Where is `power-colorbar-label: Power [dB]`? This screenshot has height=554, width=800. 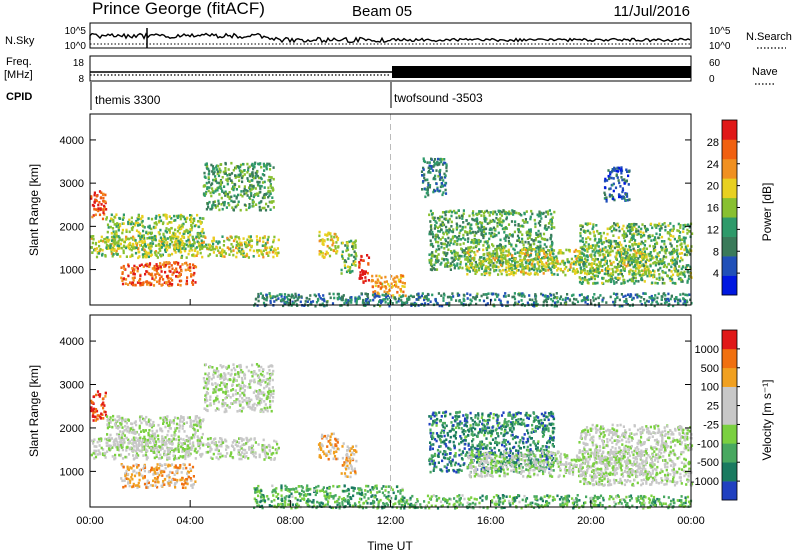 power-colorbar-label: Power [dB] is located at coordinates (767, 212).